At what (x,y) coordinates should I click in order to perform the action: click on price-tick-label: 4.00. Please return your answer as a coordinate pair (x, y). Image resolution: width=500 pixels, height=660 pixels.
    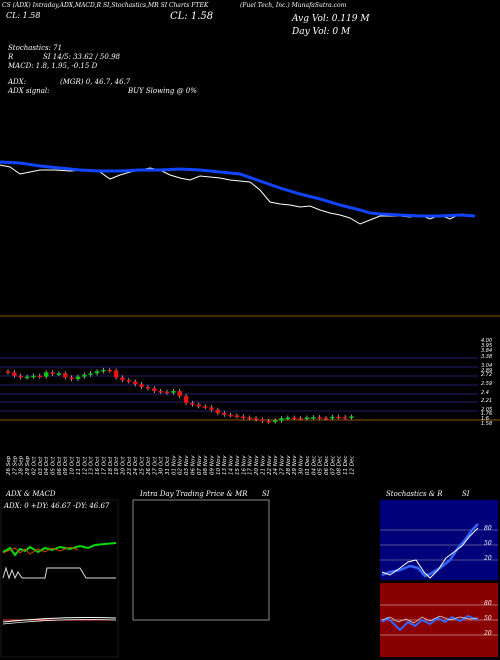
    Looking at the image, I should click on (486, 341).